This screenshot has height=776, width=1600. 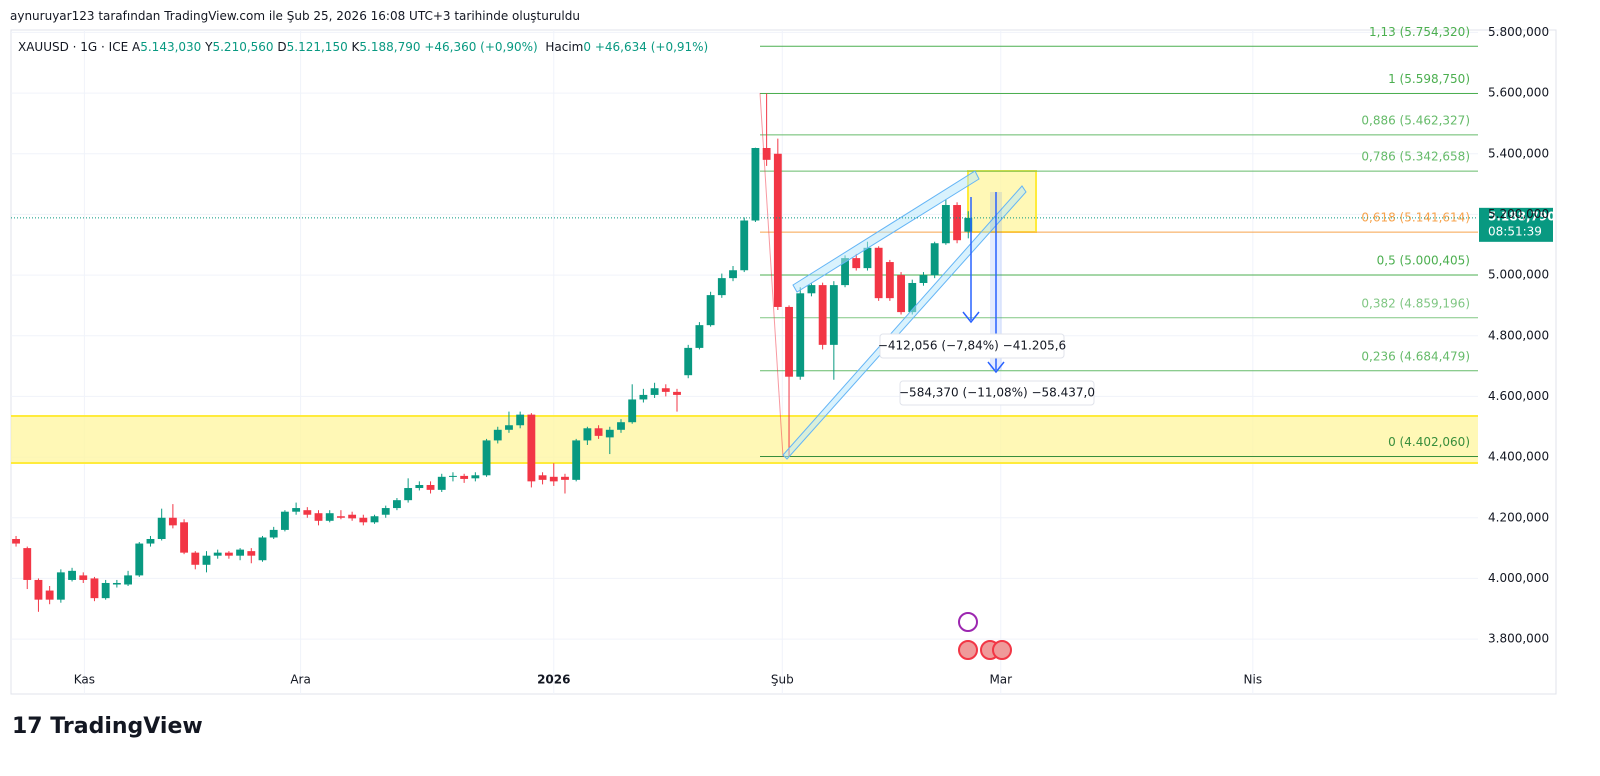 What do you see at coordinates (886, 231) in the screenshot?
I see `channel-upper` at bounding box center [886, 231].